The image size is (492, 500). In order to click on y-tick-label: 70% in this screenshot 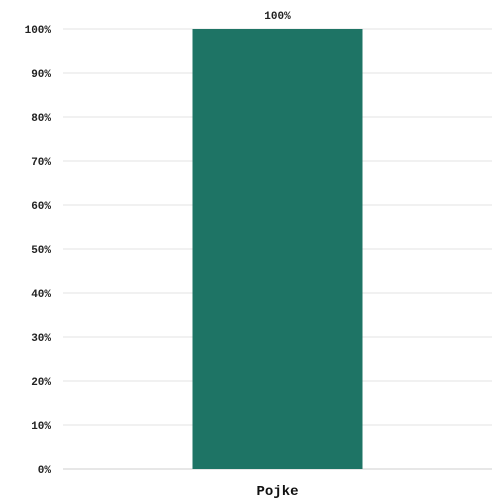, I will do `click(41, 163)`.